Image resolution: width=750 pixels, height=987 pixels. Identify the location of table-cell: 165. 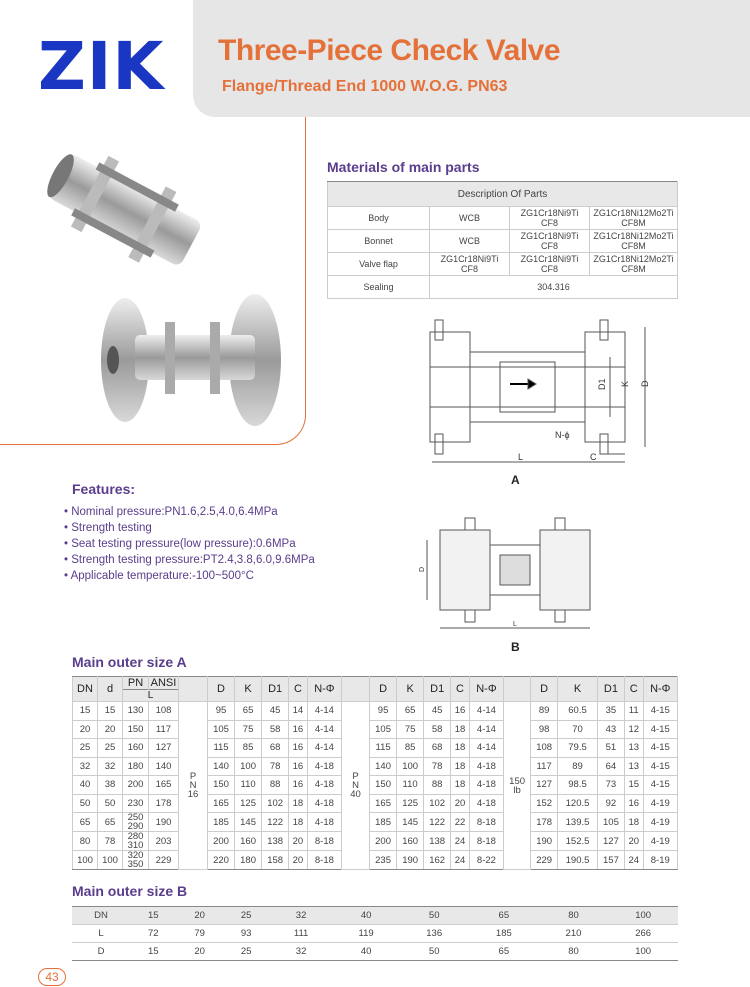
(383, 803).